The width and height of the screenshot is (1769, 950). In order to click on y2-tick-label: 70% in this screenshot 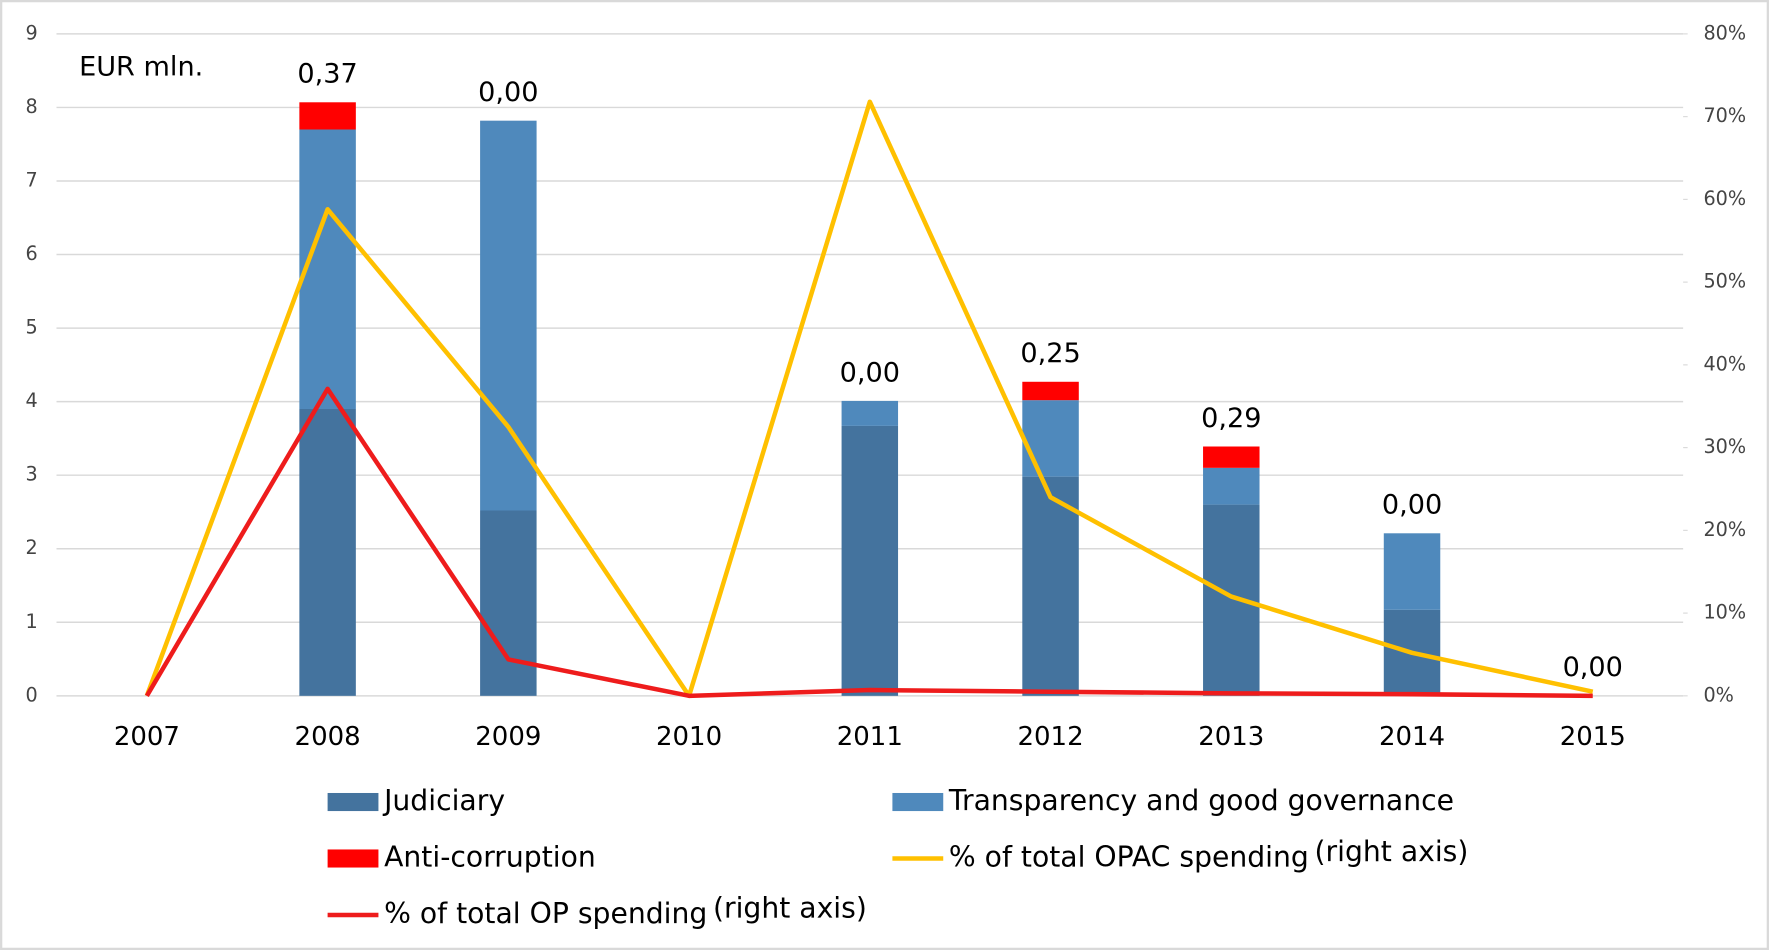, I will do `click(1724, 115)`.